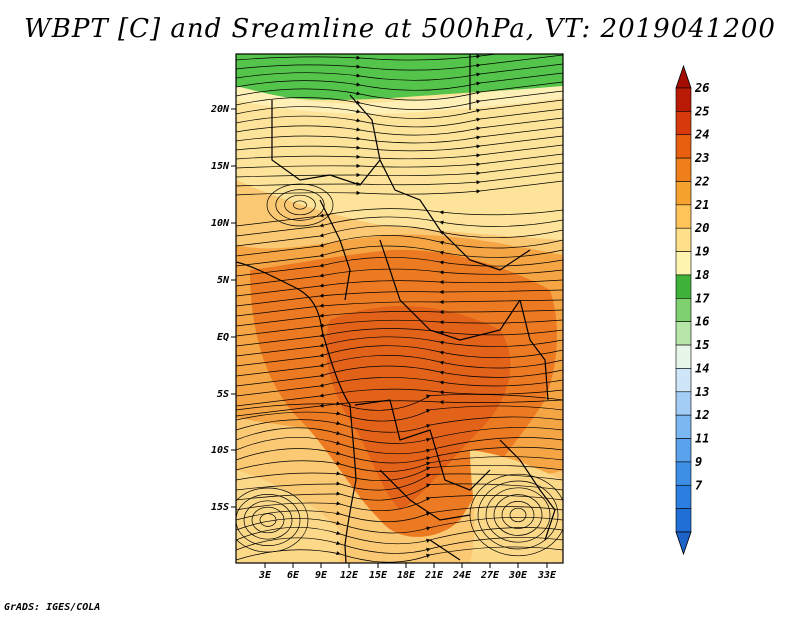 This screenshot has height=618, width=800. Describe the element at coordinates (52, 607) in the screenshot. I see `footer-credit: GrADS: IGES/COLA` at that location.